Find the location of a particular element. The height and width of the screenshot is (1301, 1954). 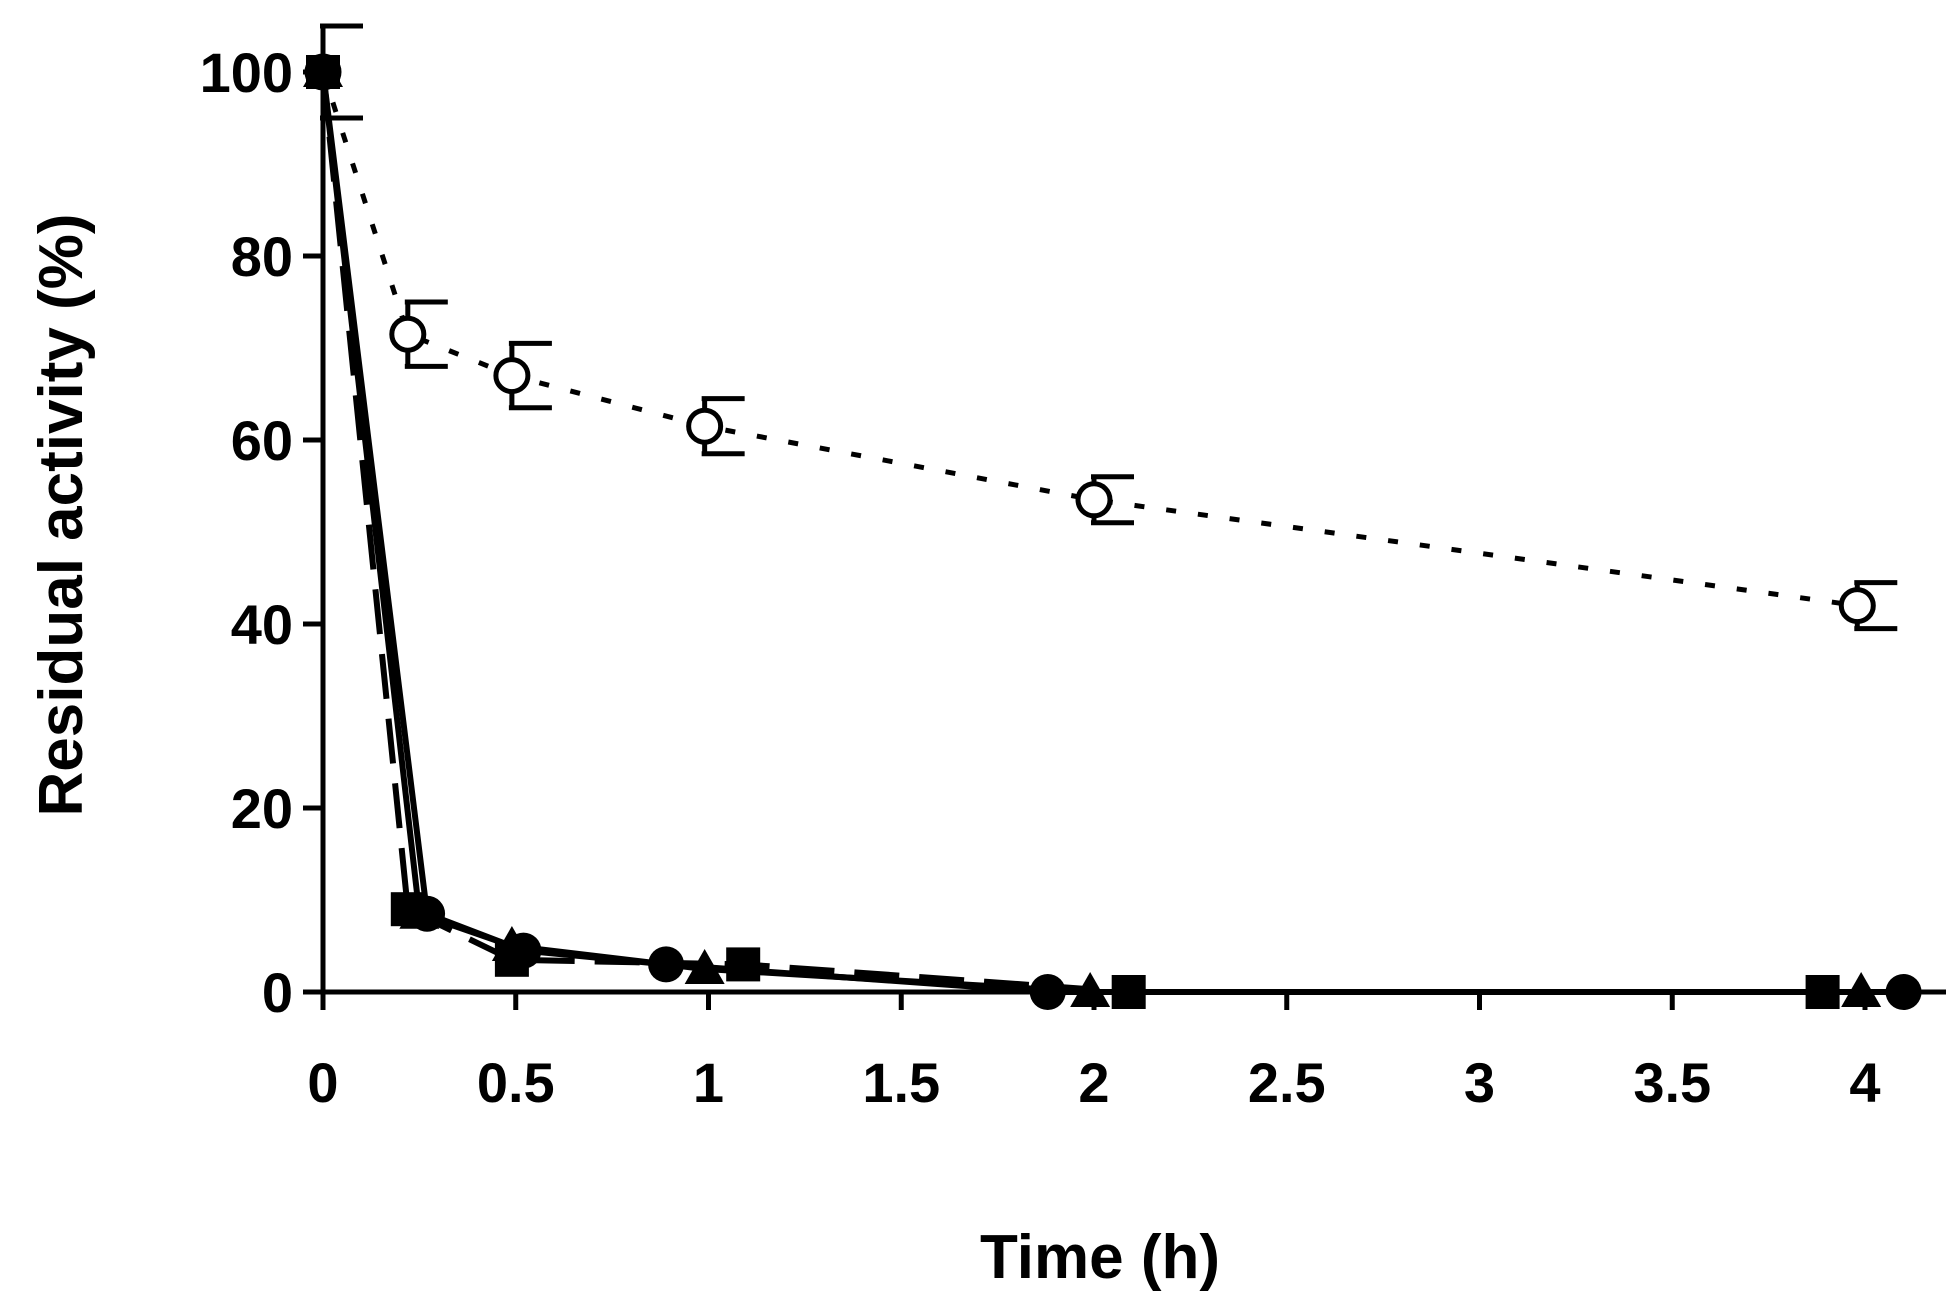

y-tick-label: 100 is located at coordinates (246, 72).